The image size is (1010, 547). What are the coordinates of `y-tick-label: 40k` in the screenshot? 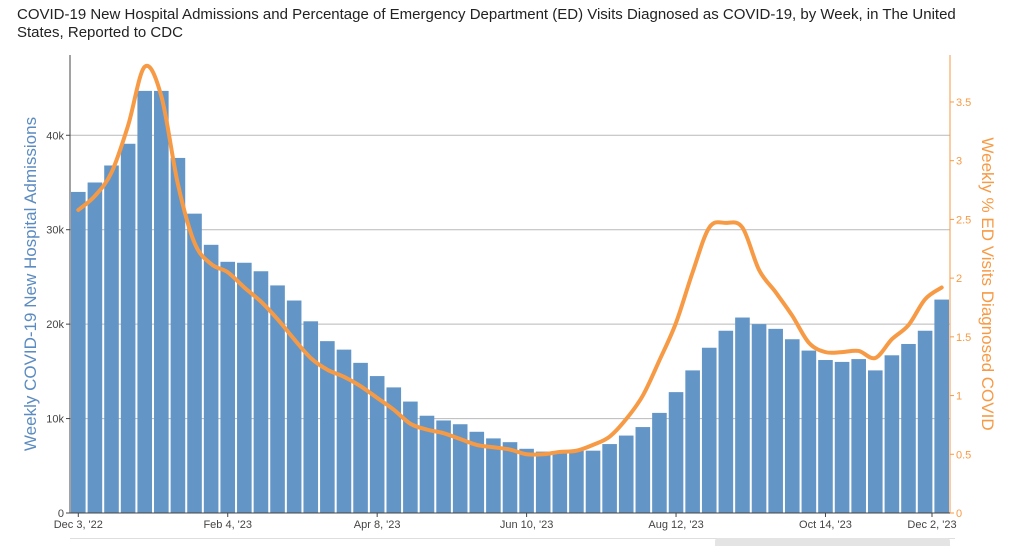 It's located at (55, 136).